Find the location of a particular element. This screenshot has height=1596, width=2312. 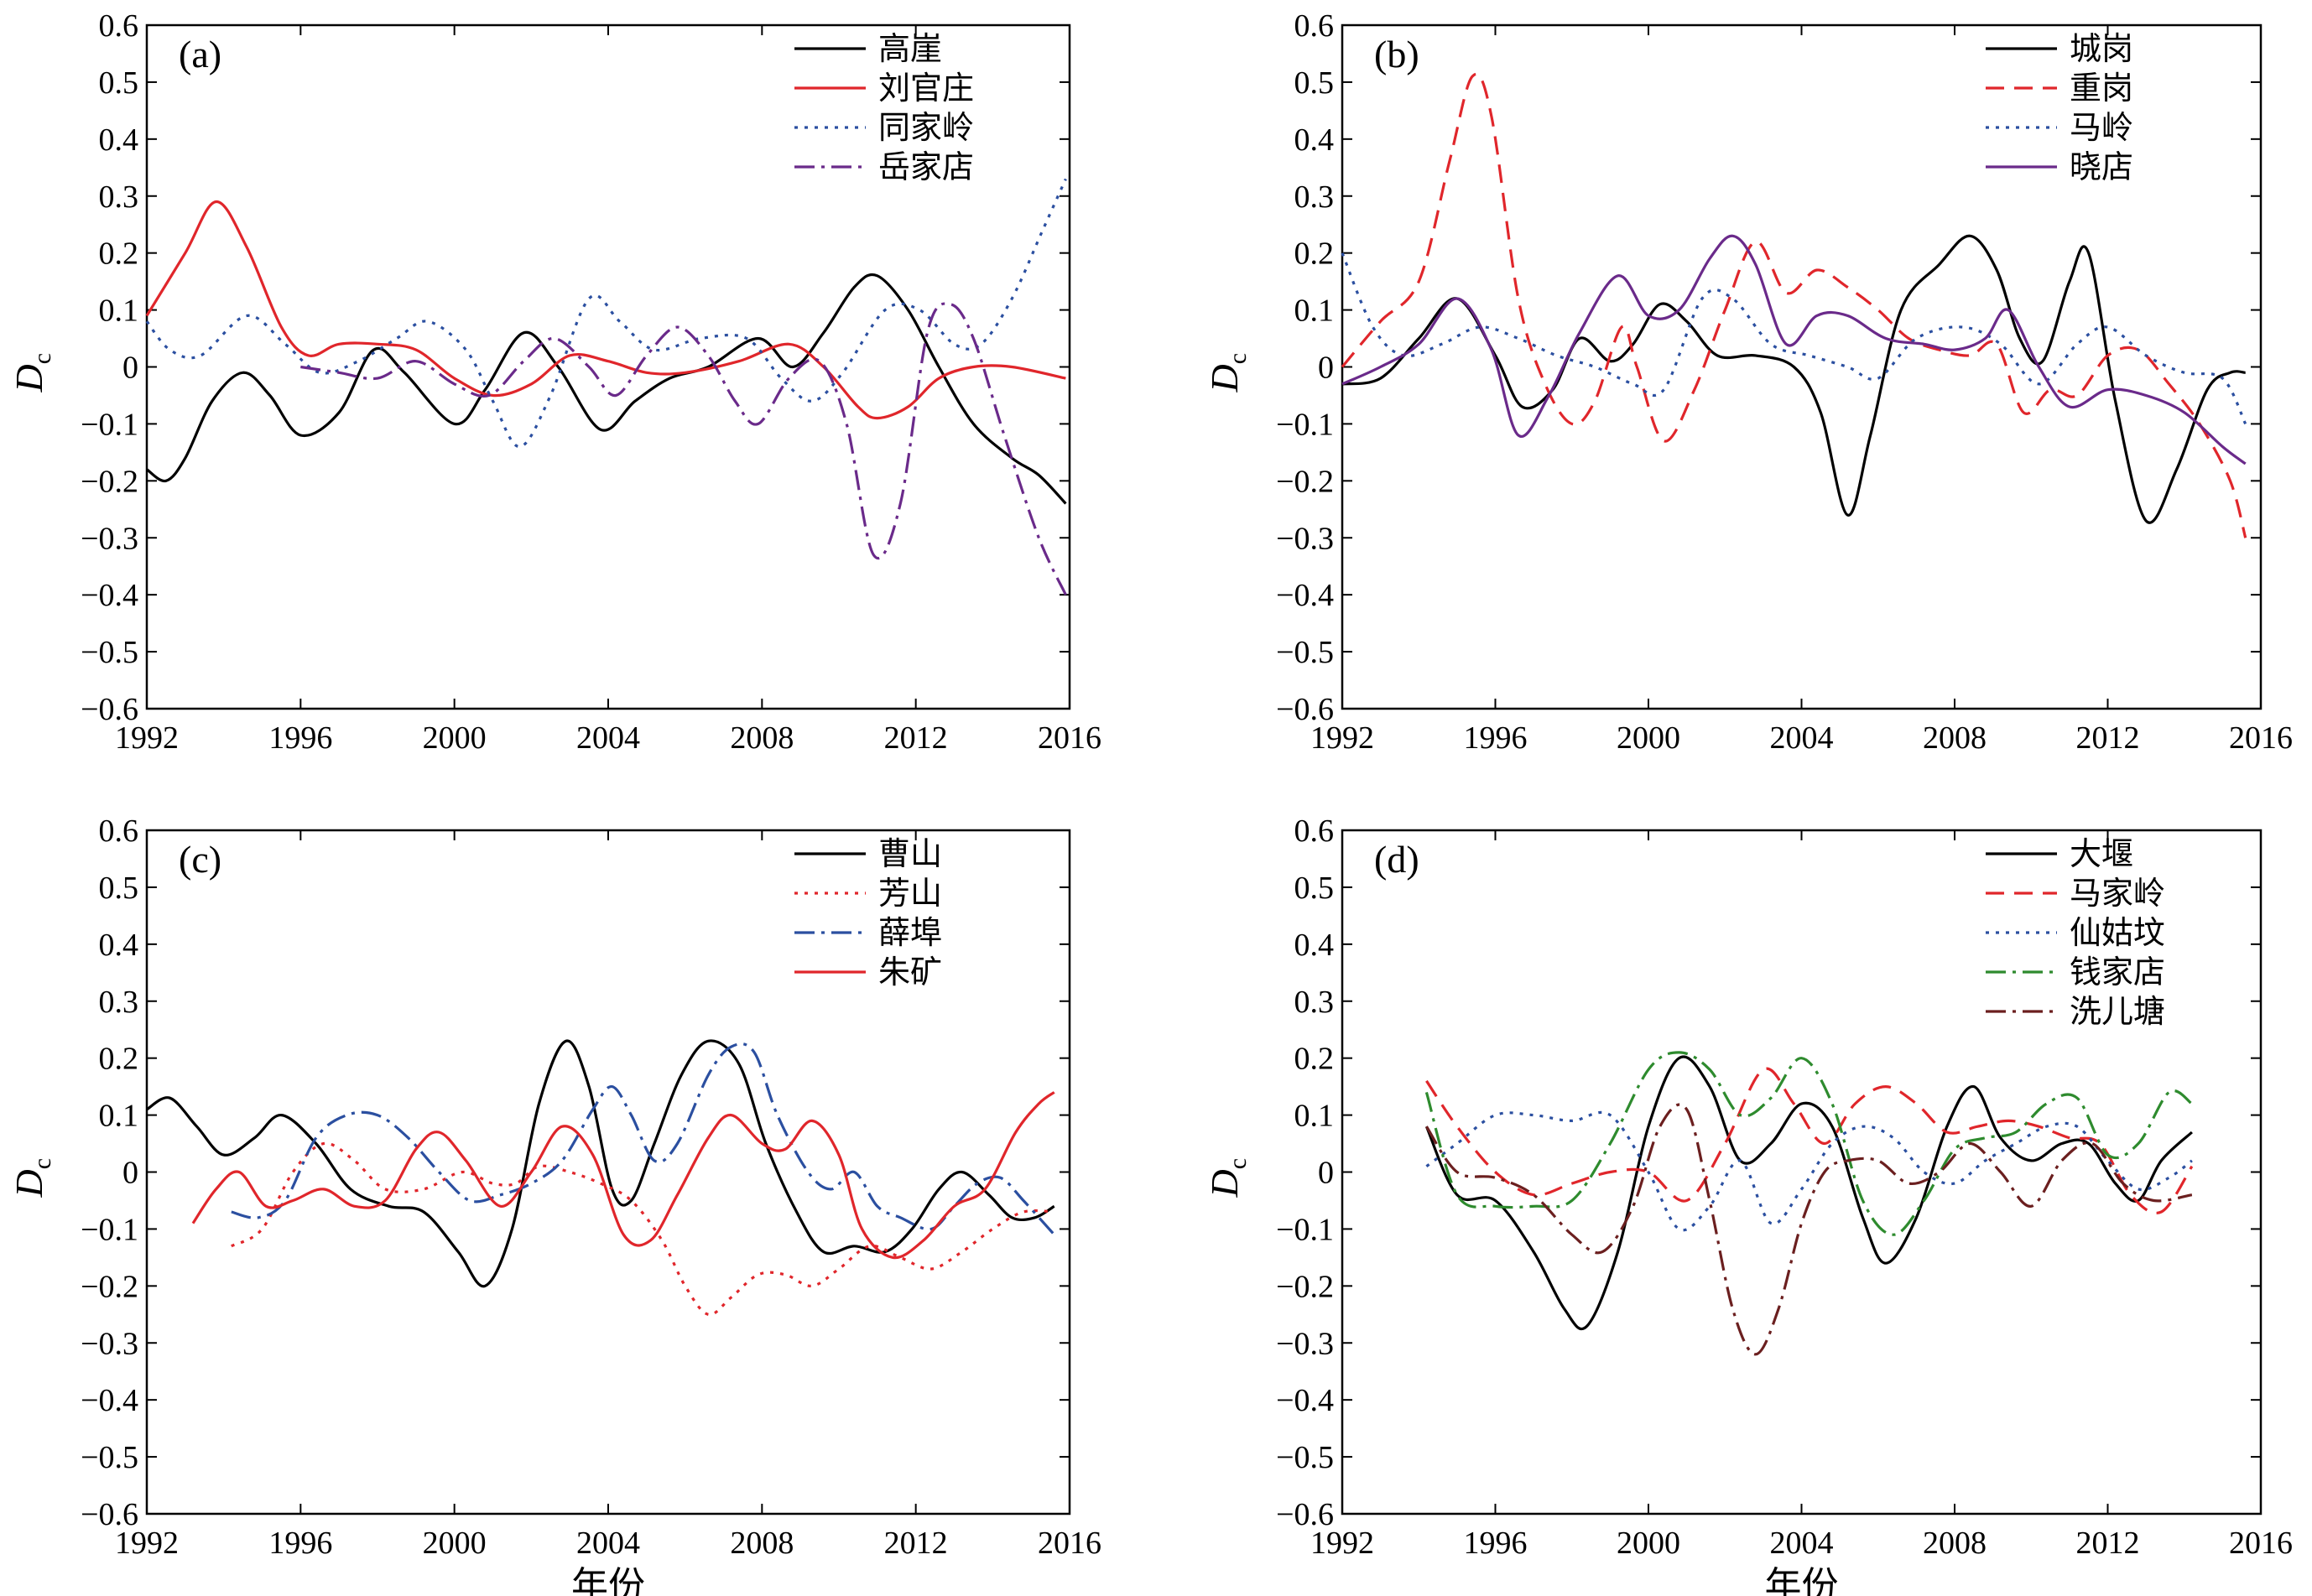

panel-label: (a) is located at coordinates (200, 54).